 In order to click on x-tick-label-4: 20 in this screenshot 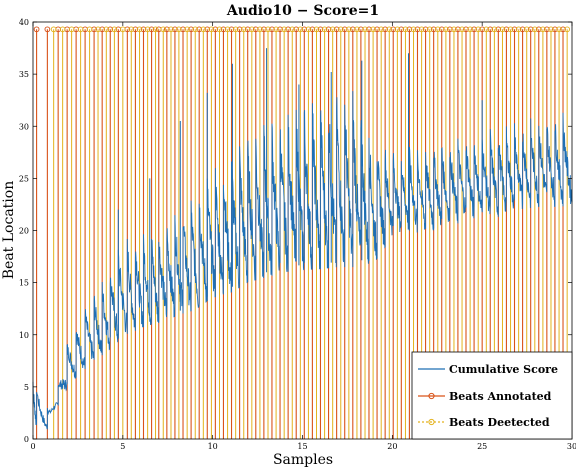, I will do `click(392, 446)`.